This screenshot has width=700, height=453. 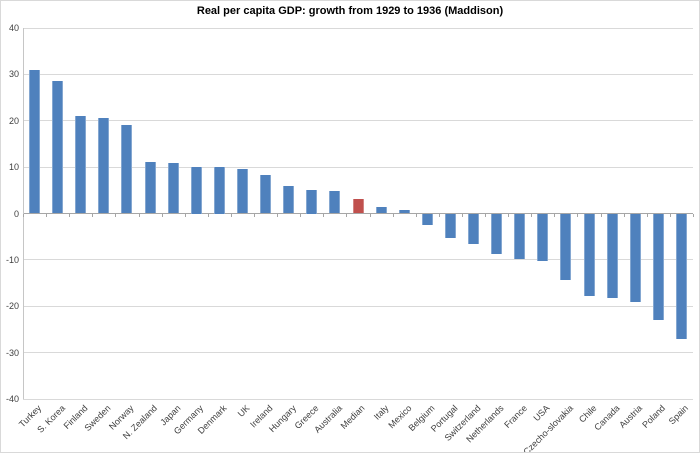 I want to click on median-bar-median, so click(x=358, y=206).